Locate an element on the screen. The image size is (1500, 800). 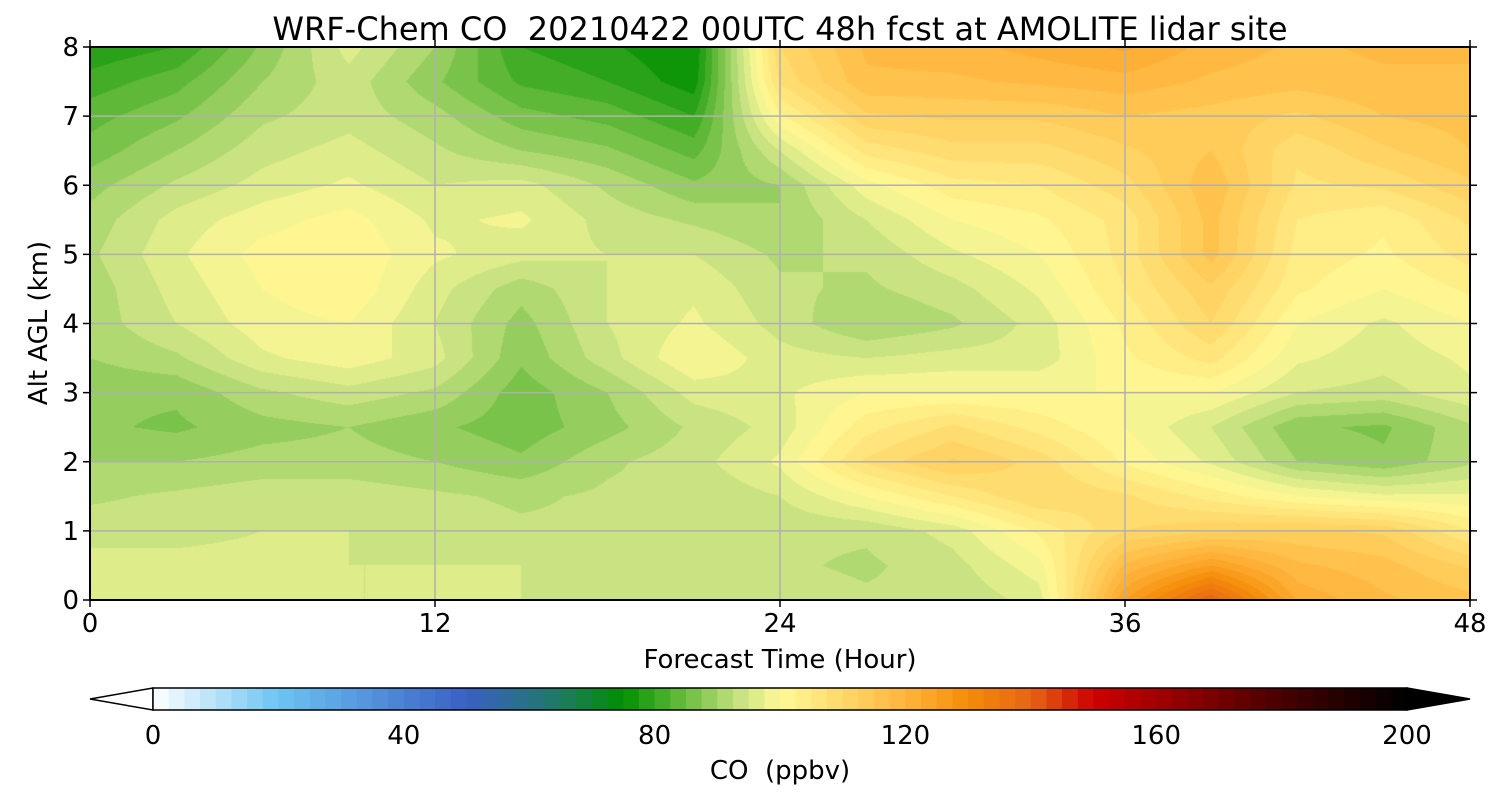
colorbar: 0 40 80 120 160 200 CO (ppbv) is located at coordinates (780, 736).